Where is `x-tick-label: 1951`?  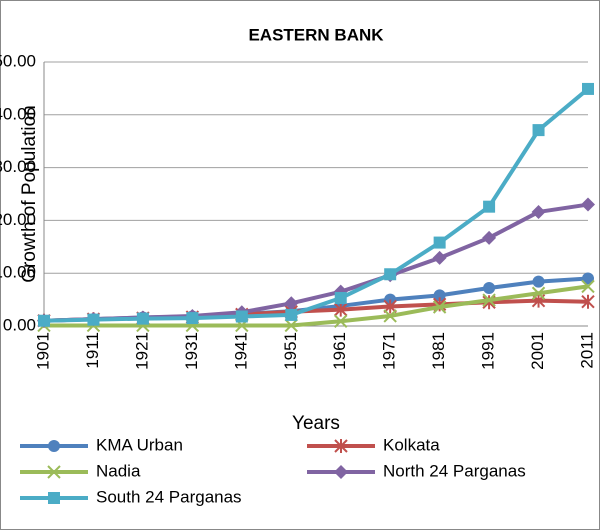 x-tick-label: 1951 is located at coordinates (290, 351).